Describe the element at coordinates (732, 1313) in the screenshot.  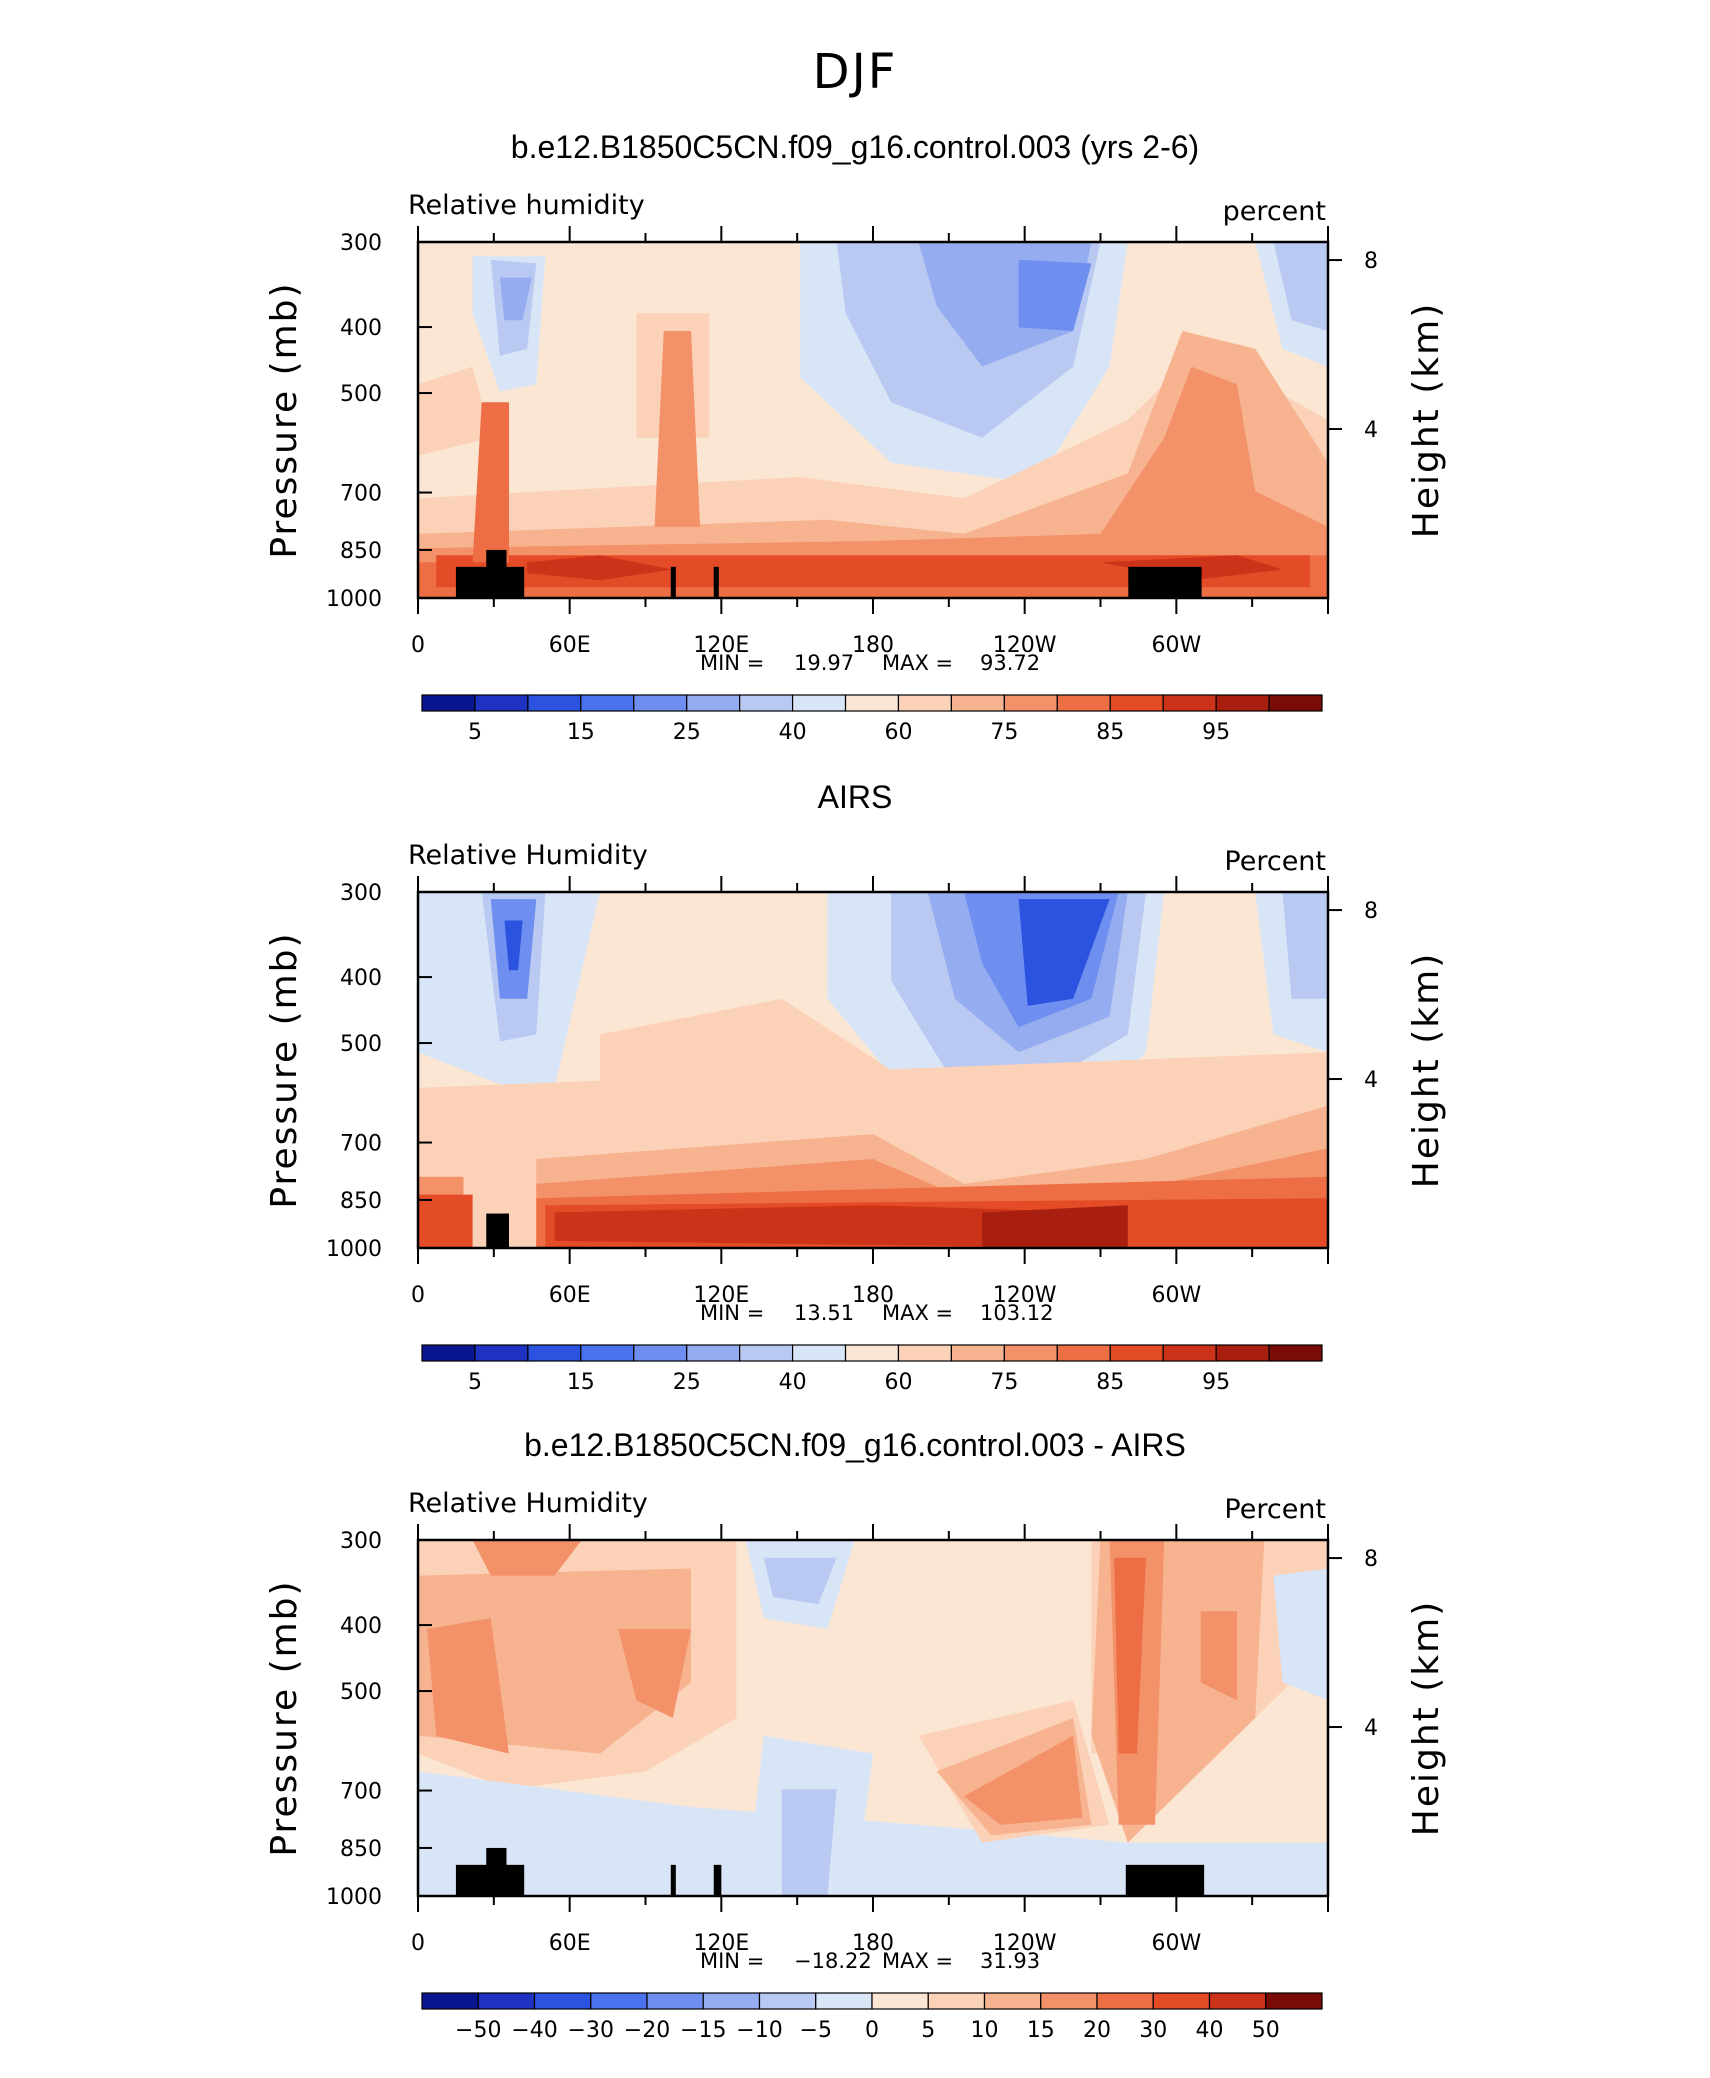
I see `min-label: MIN =` at that location.